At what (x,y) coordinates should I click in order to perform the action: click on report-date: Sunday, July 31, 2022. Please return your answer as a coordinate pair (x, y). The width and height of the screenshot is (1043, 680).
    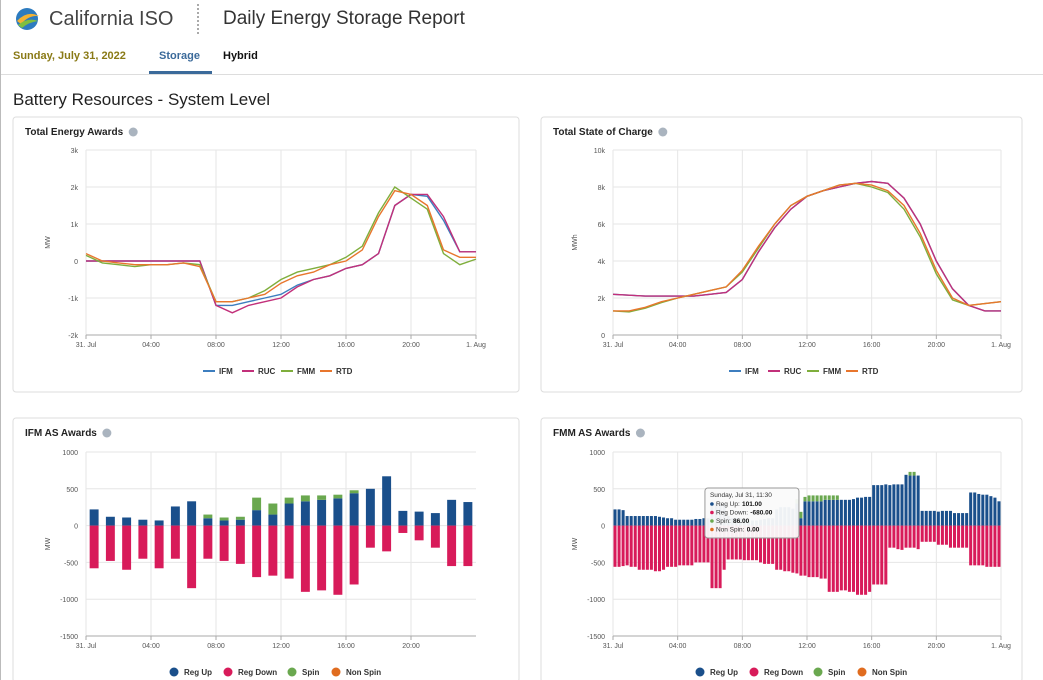
    Looking at the image, I should click on (69, 56).